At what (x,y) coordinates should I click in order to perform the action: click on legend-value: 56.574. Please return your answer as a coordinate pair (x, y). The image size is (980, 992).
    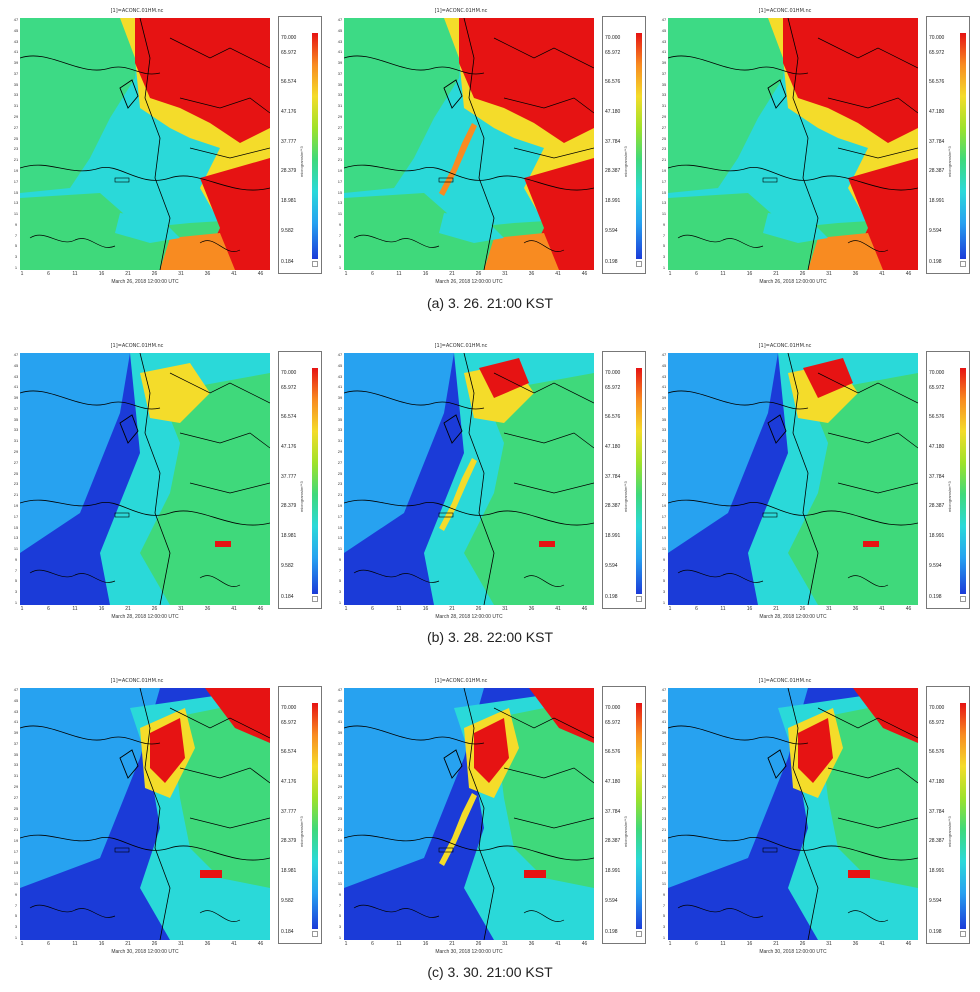
    Looking at the image, I should click on (289, 417).